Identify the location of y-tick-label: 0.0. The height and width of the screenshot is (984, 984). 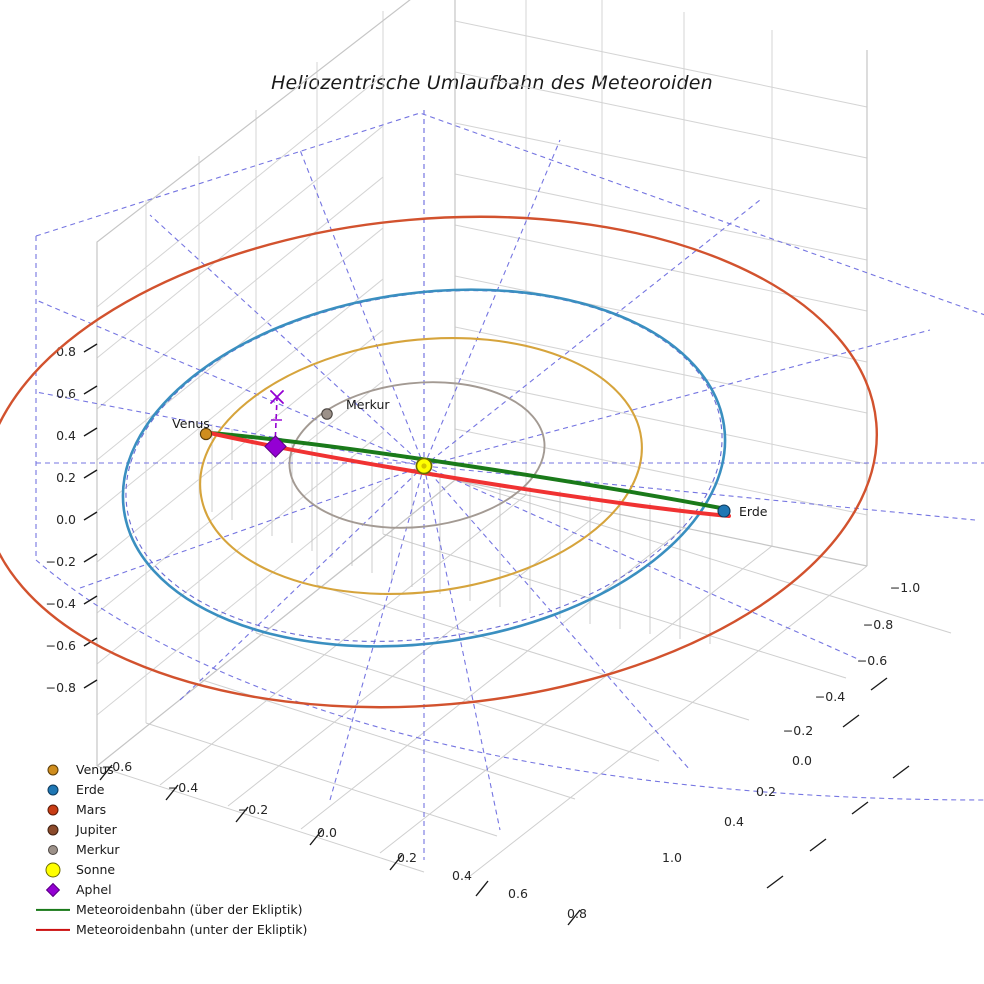
(802, 760).